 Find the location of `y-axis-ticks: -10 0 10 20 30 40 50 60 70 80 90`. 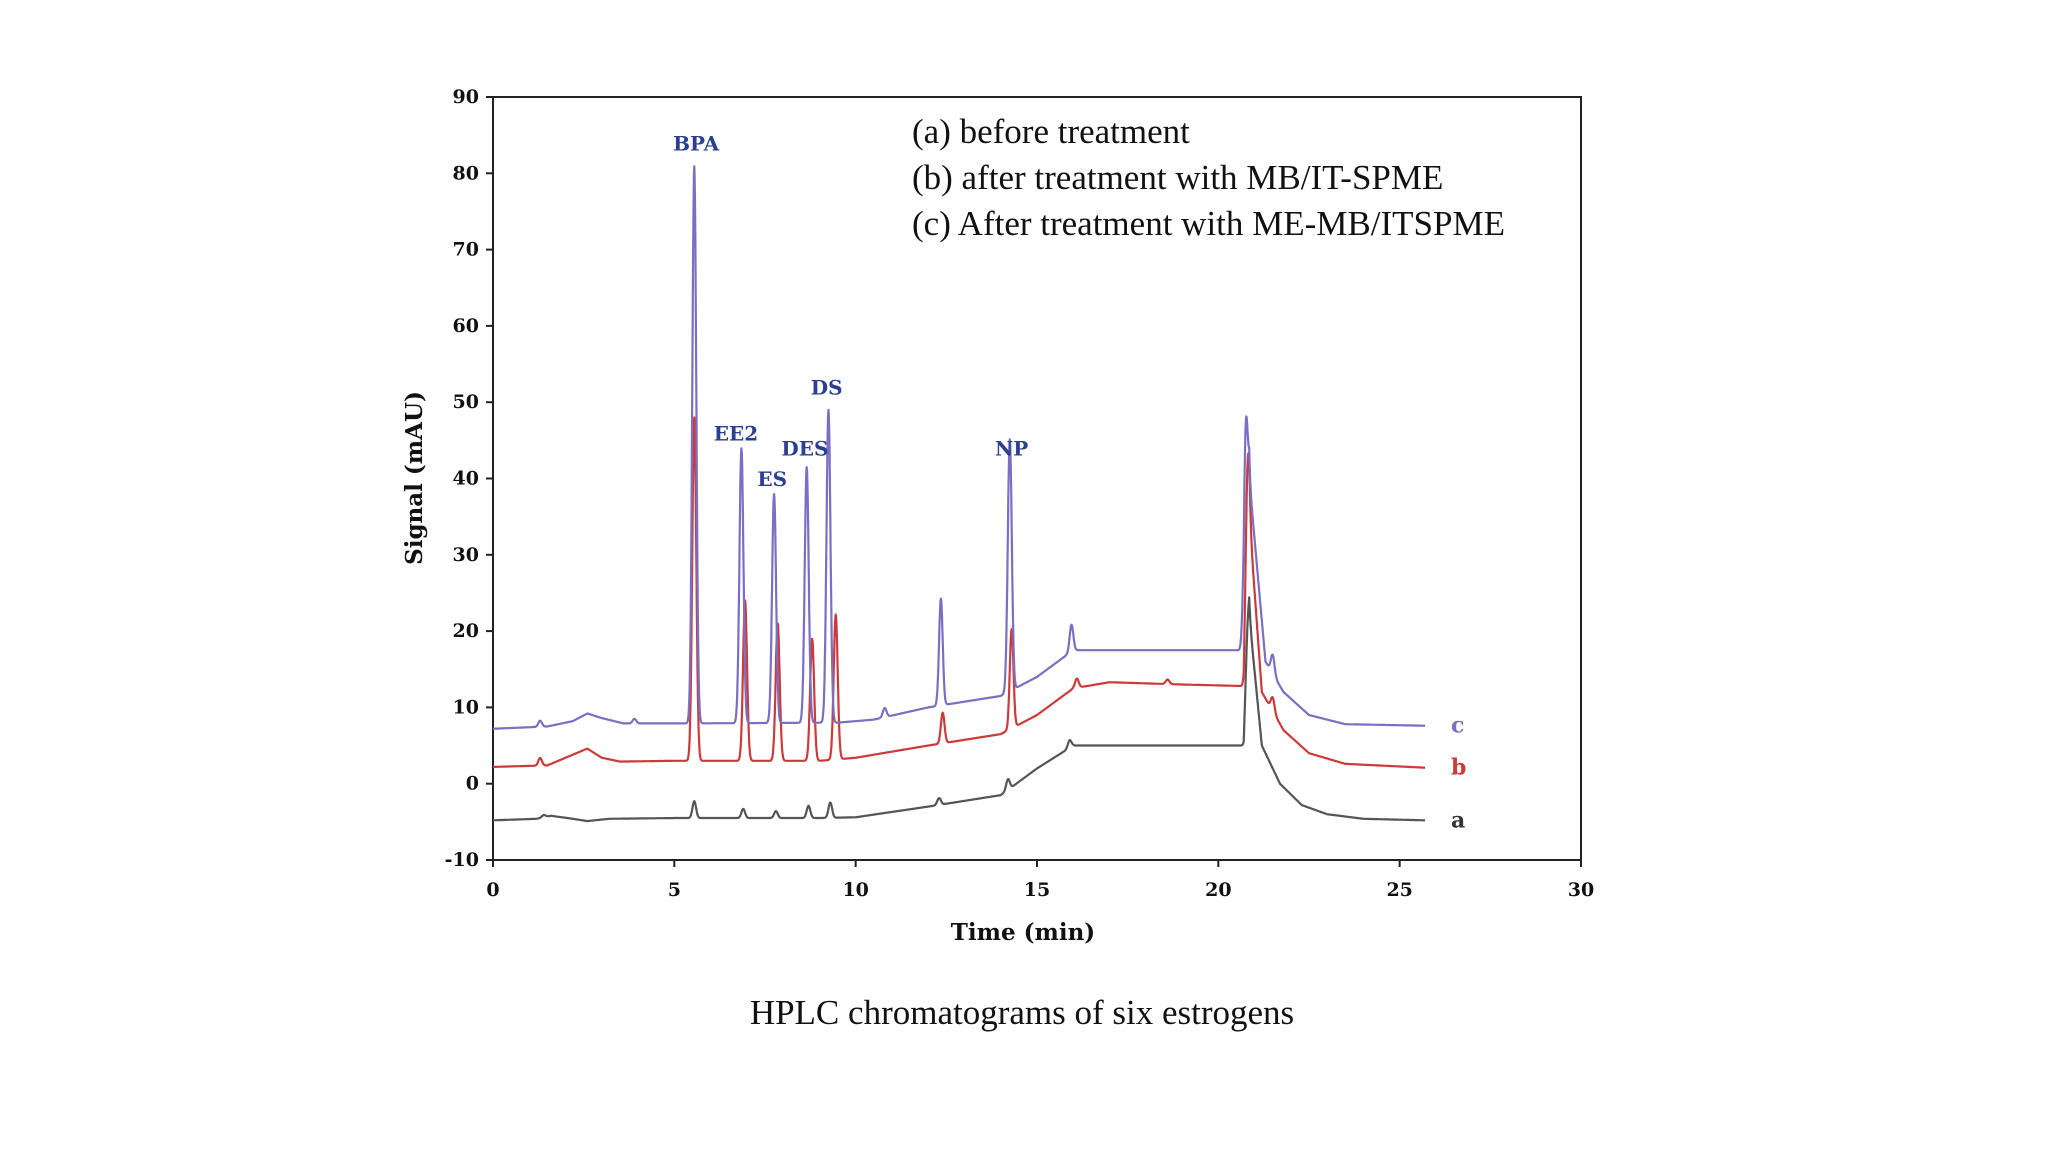

y-axis-ticks: -10 0 10 20 30 40 50 60 70 80 90 is located at coordinates (469, 478).